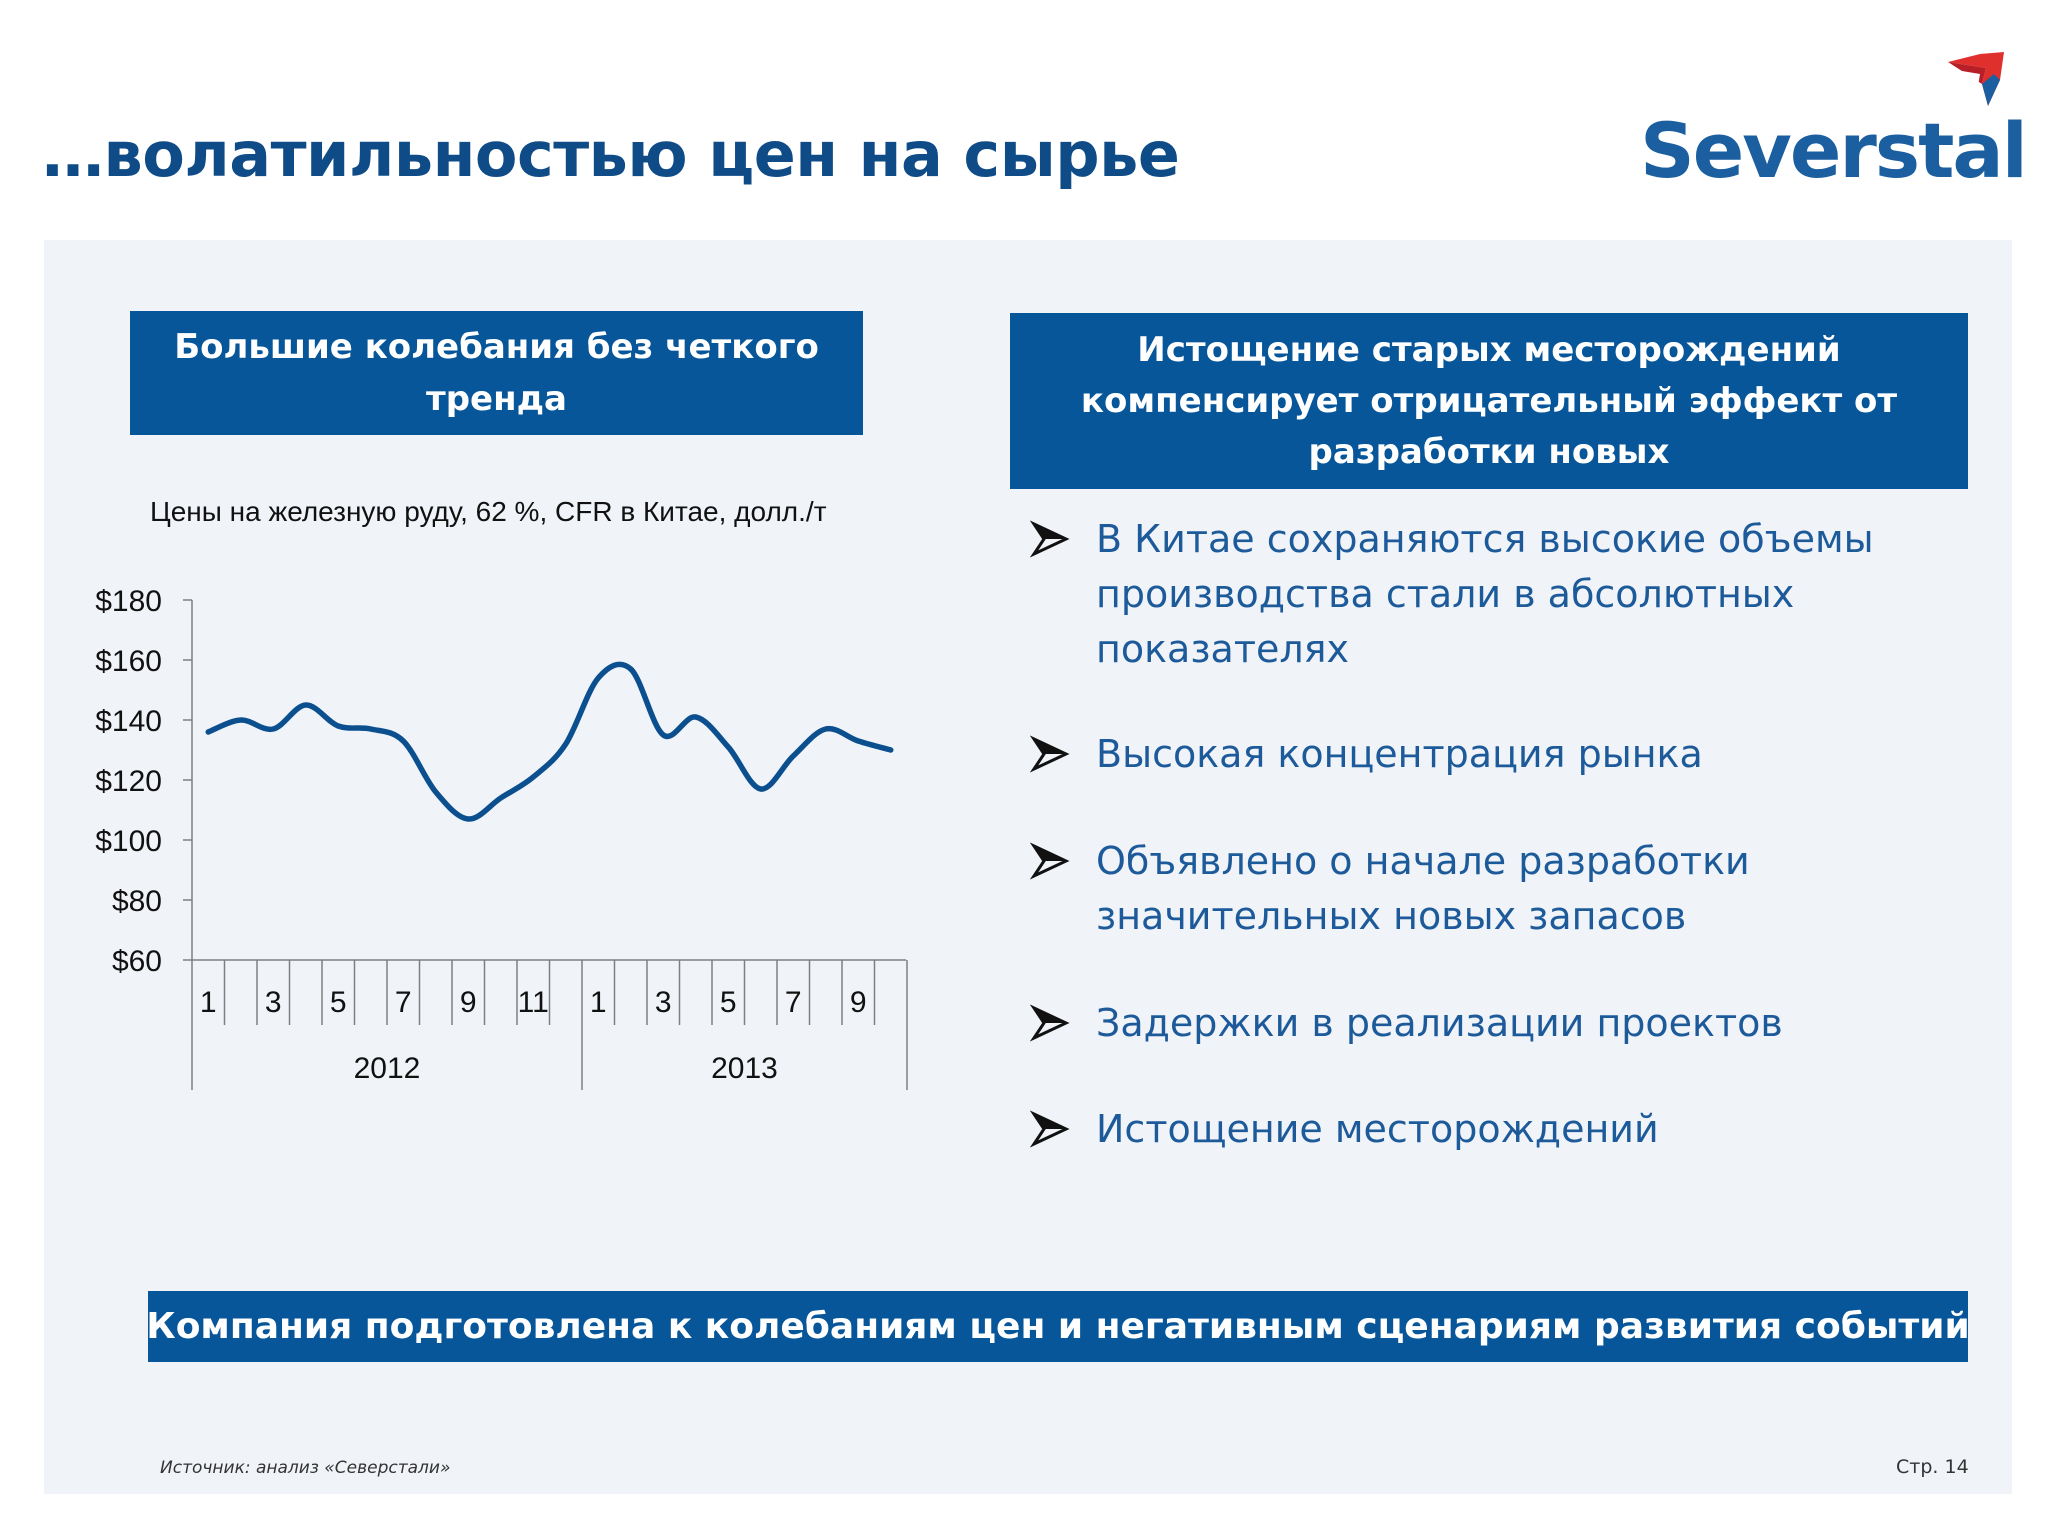 The image size is (2048, 1536). Describe the element at coordinates (128, 841) in the screenshot. I see `y-tick-label: $100` at that location.